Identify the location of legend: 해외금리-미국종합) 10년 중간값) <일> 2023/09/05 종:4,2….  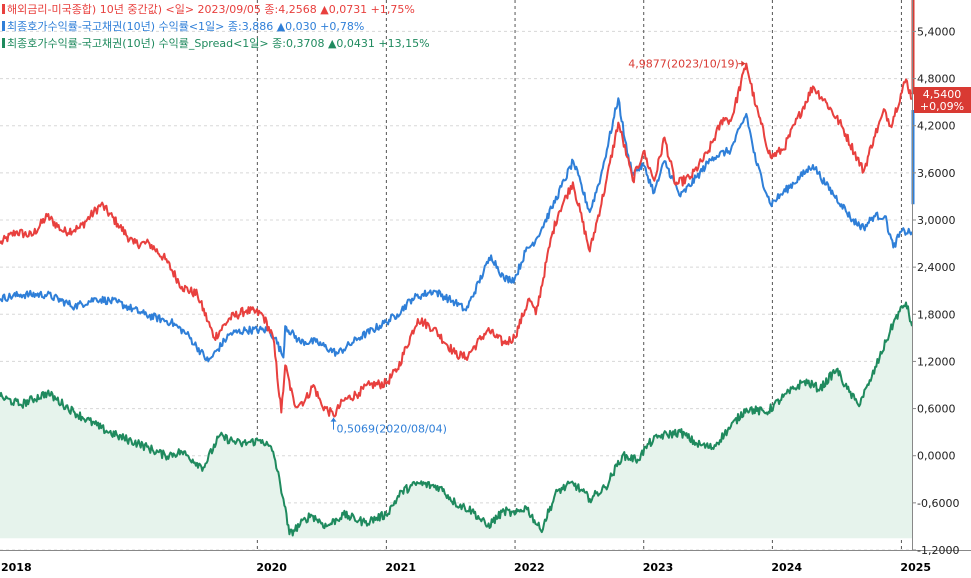
(216, 26).